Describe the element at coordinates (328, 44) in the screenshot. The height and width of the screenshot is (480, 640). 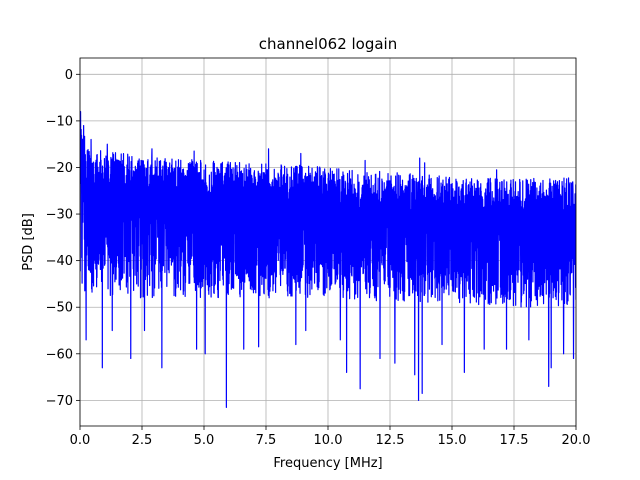
I see `chart-title: channel062 logain` at that location.